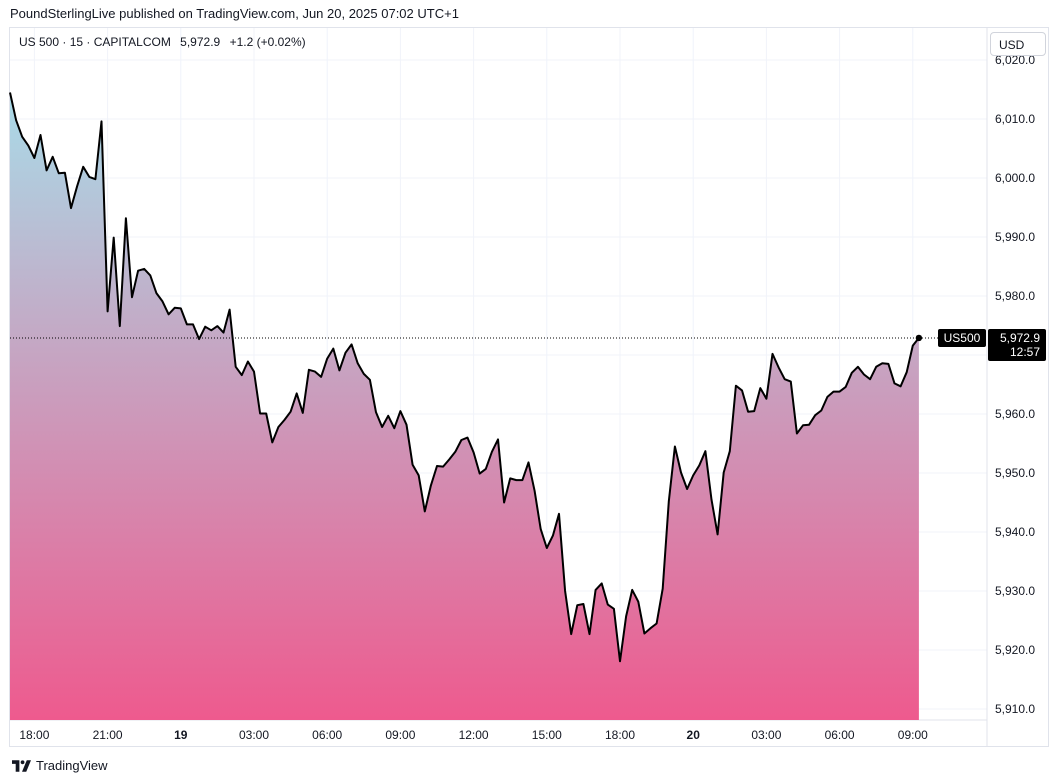 This screenshot has height=783, width=1060. What do you see at coordinates (1015, 591) in the screenshot?
I see `price-axis-label: 5,930.0` at bounding box center [1015, 591].